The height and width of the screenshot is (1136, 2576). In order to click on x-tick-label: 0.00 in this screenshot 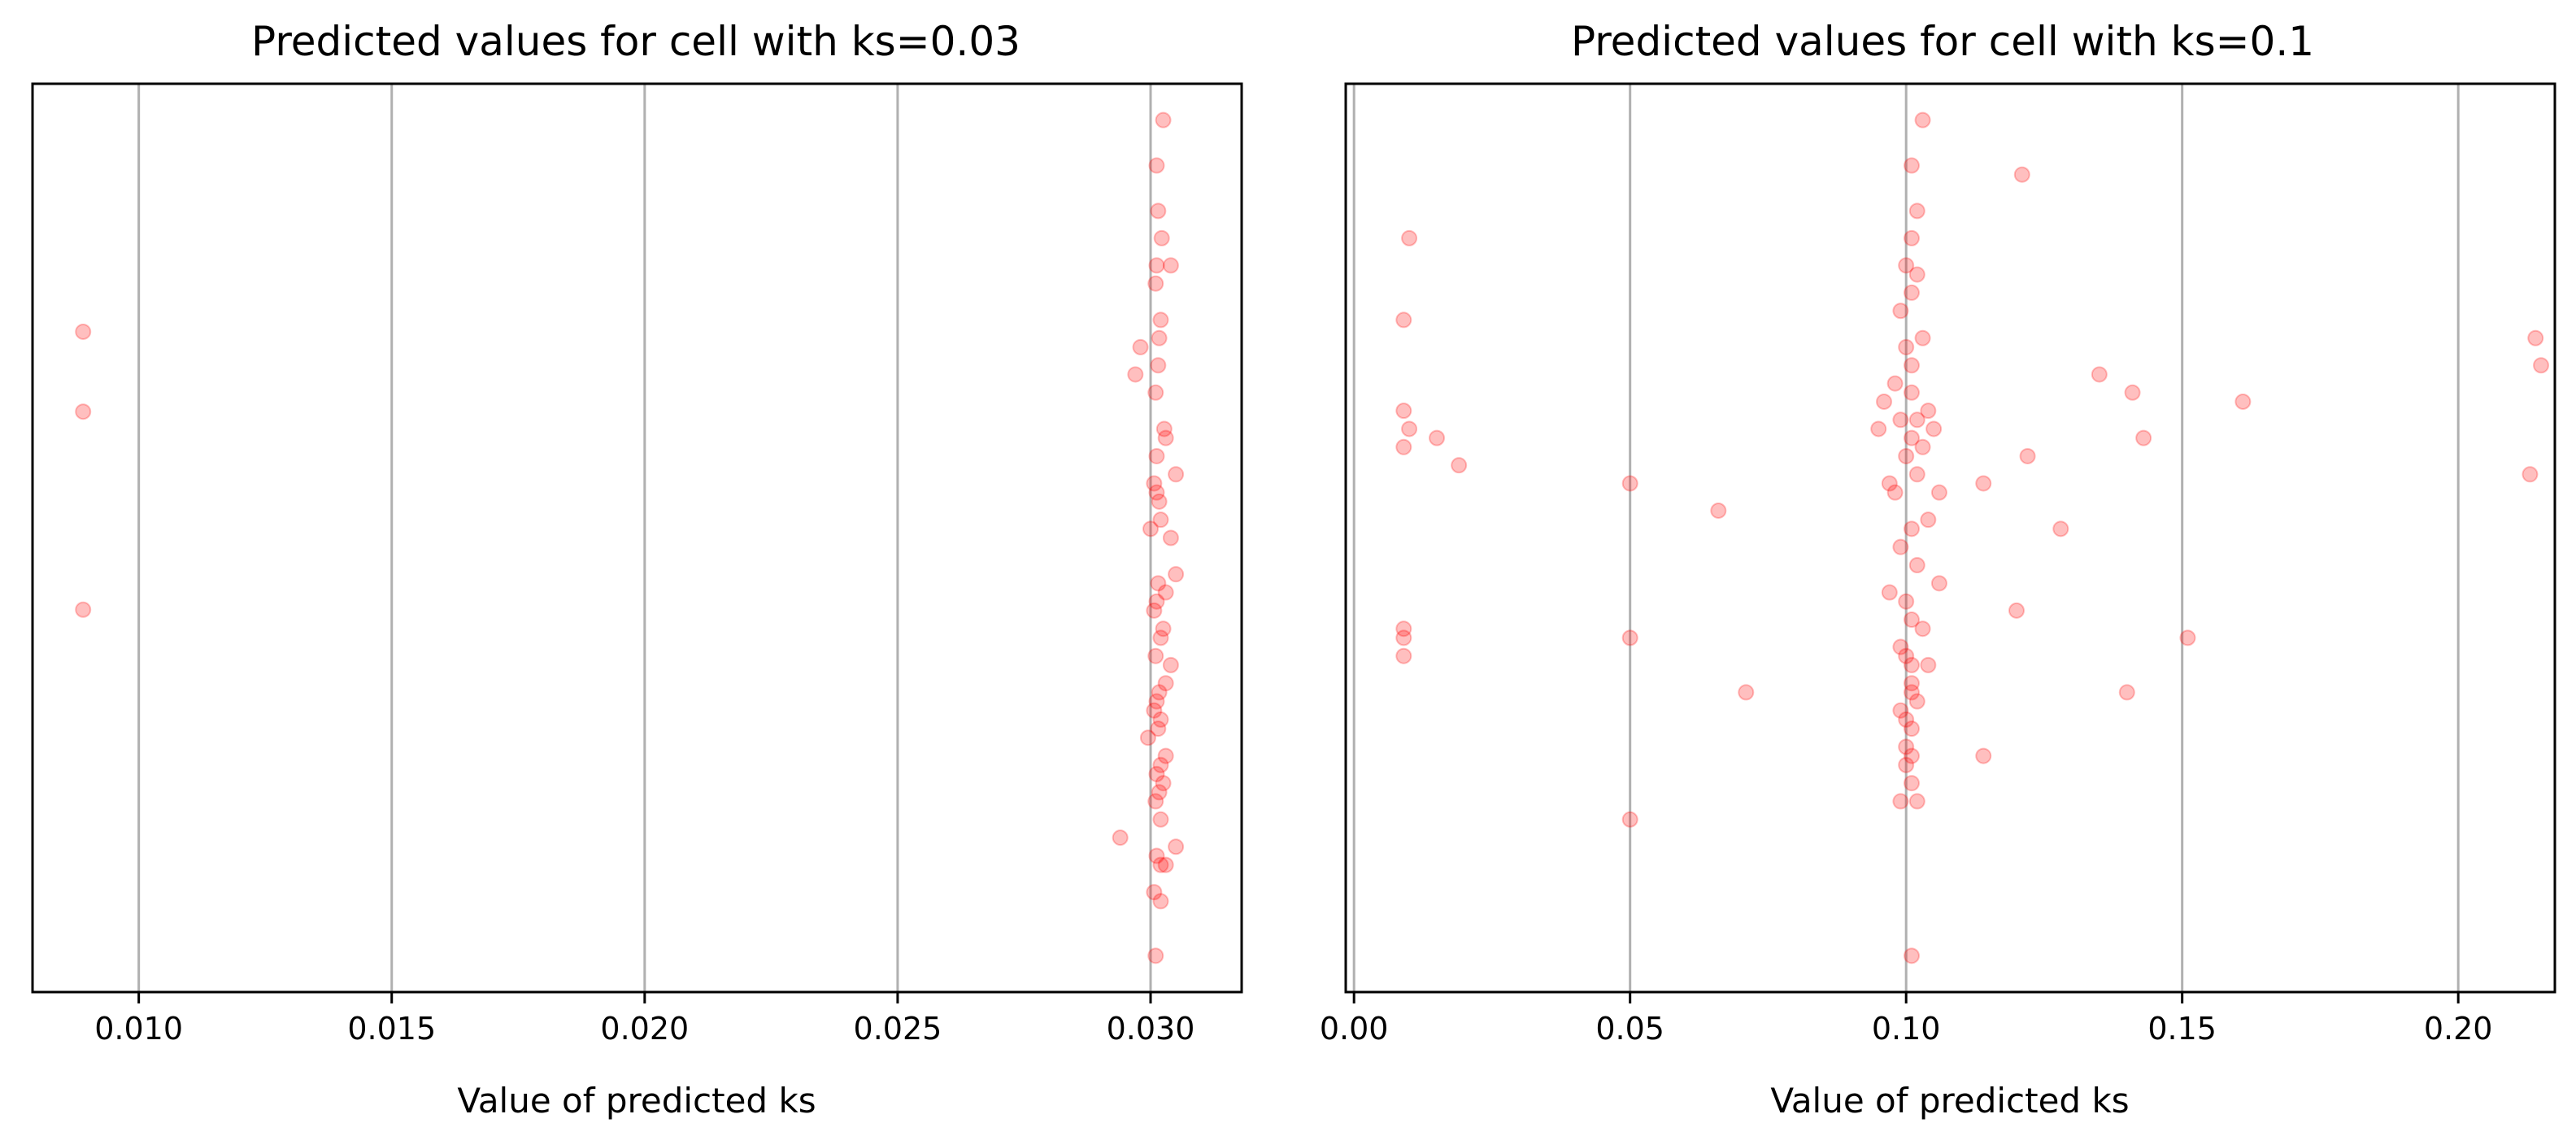, I will do `click(1354, 1029)`.